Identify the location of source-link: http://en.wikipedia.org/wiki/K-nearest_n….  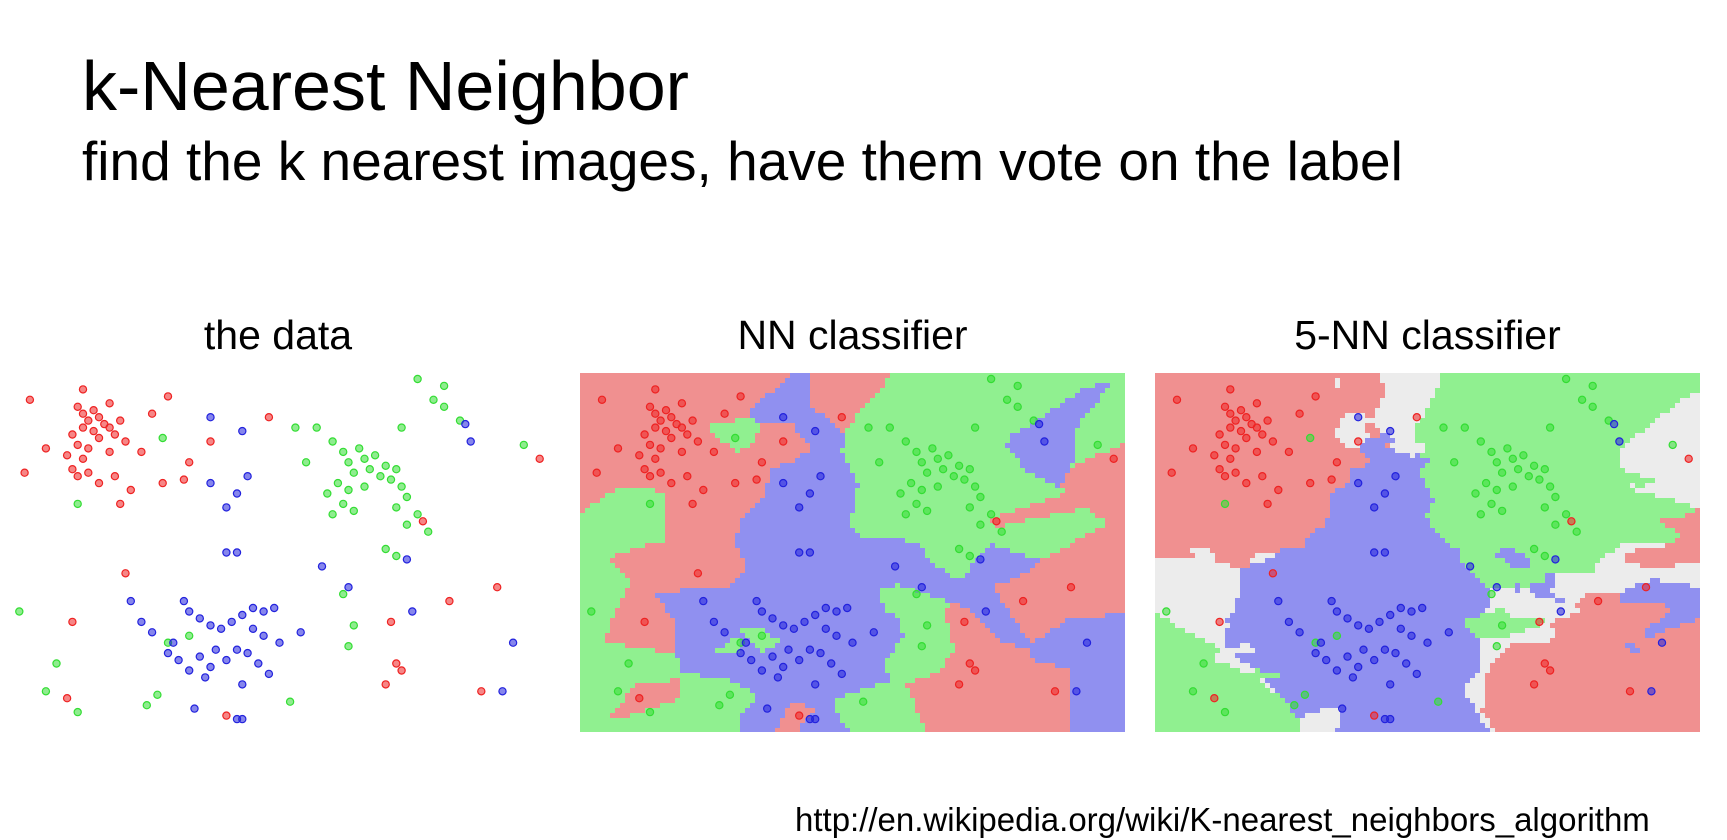
(1222, 819).